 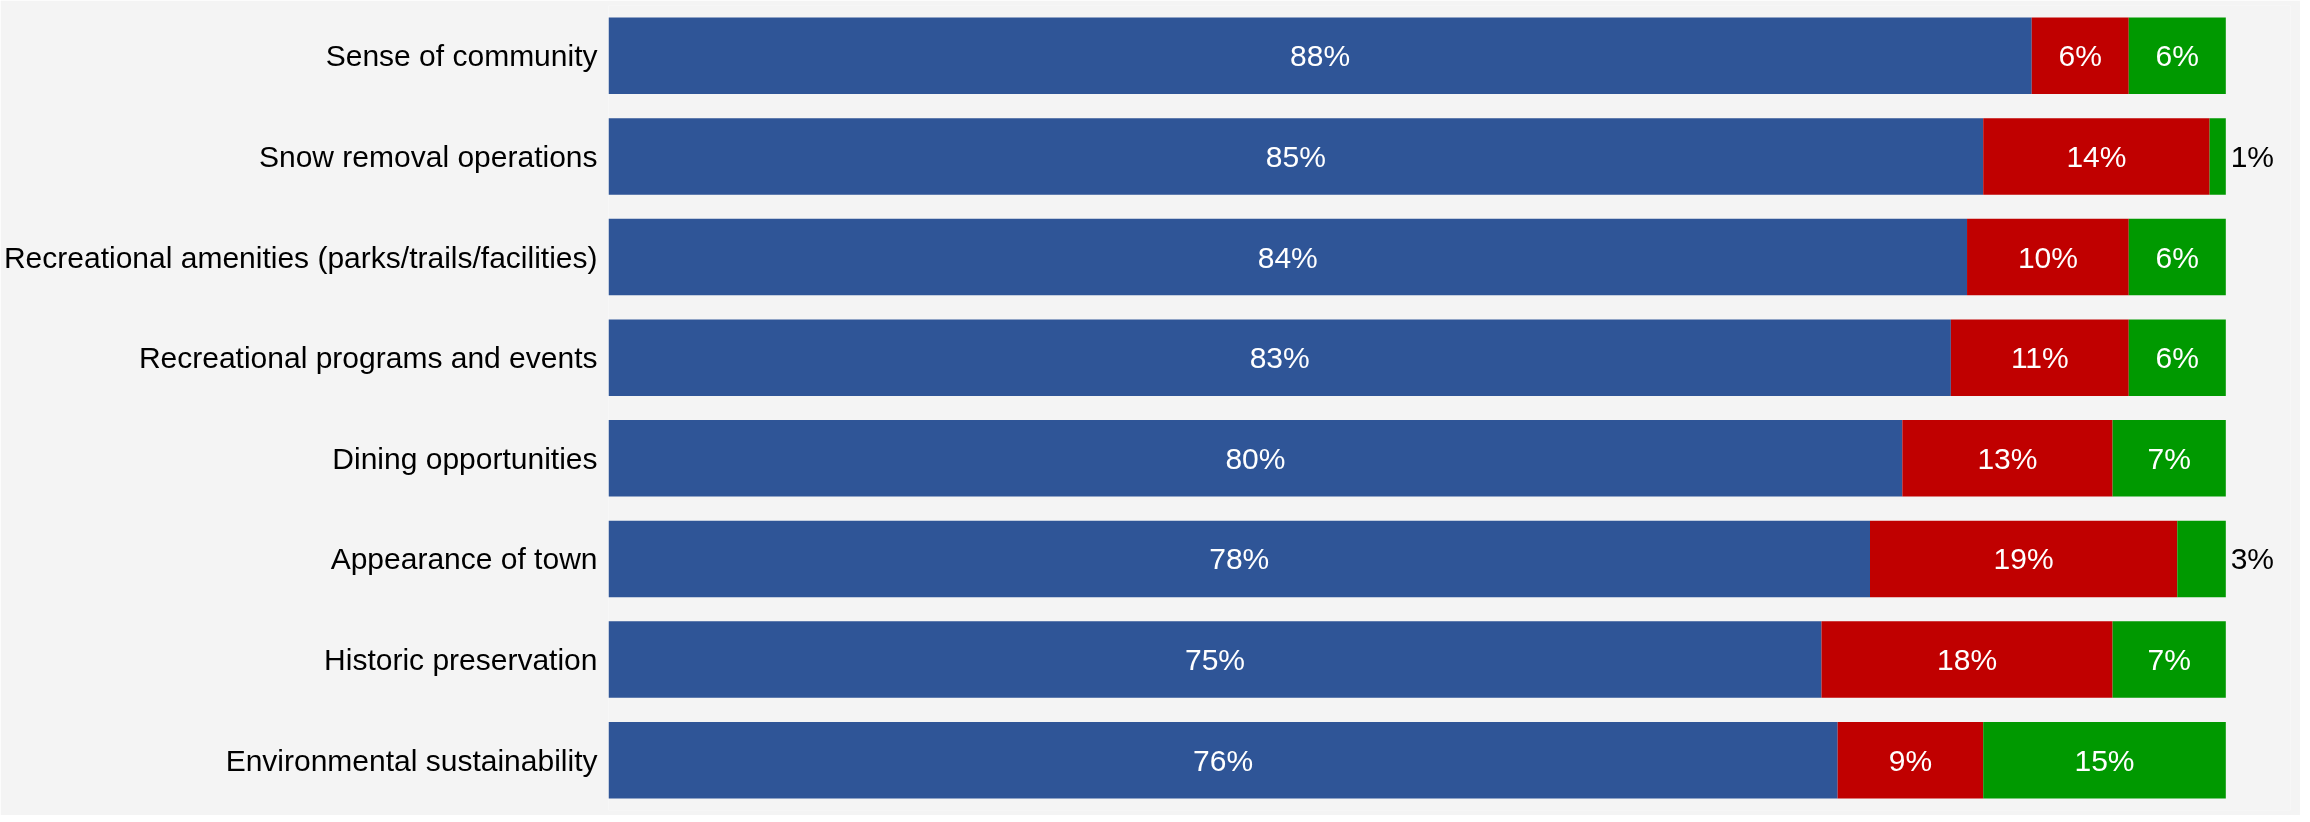 I want to click on data-label: 75%, so click(x=1215, y=660).